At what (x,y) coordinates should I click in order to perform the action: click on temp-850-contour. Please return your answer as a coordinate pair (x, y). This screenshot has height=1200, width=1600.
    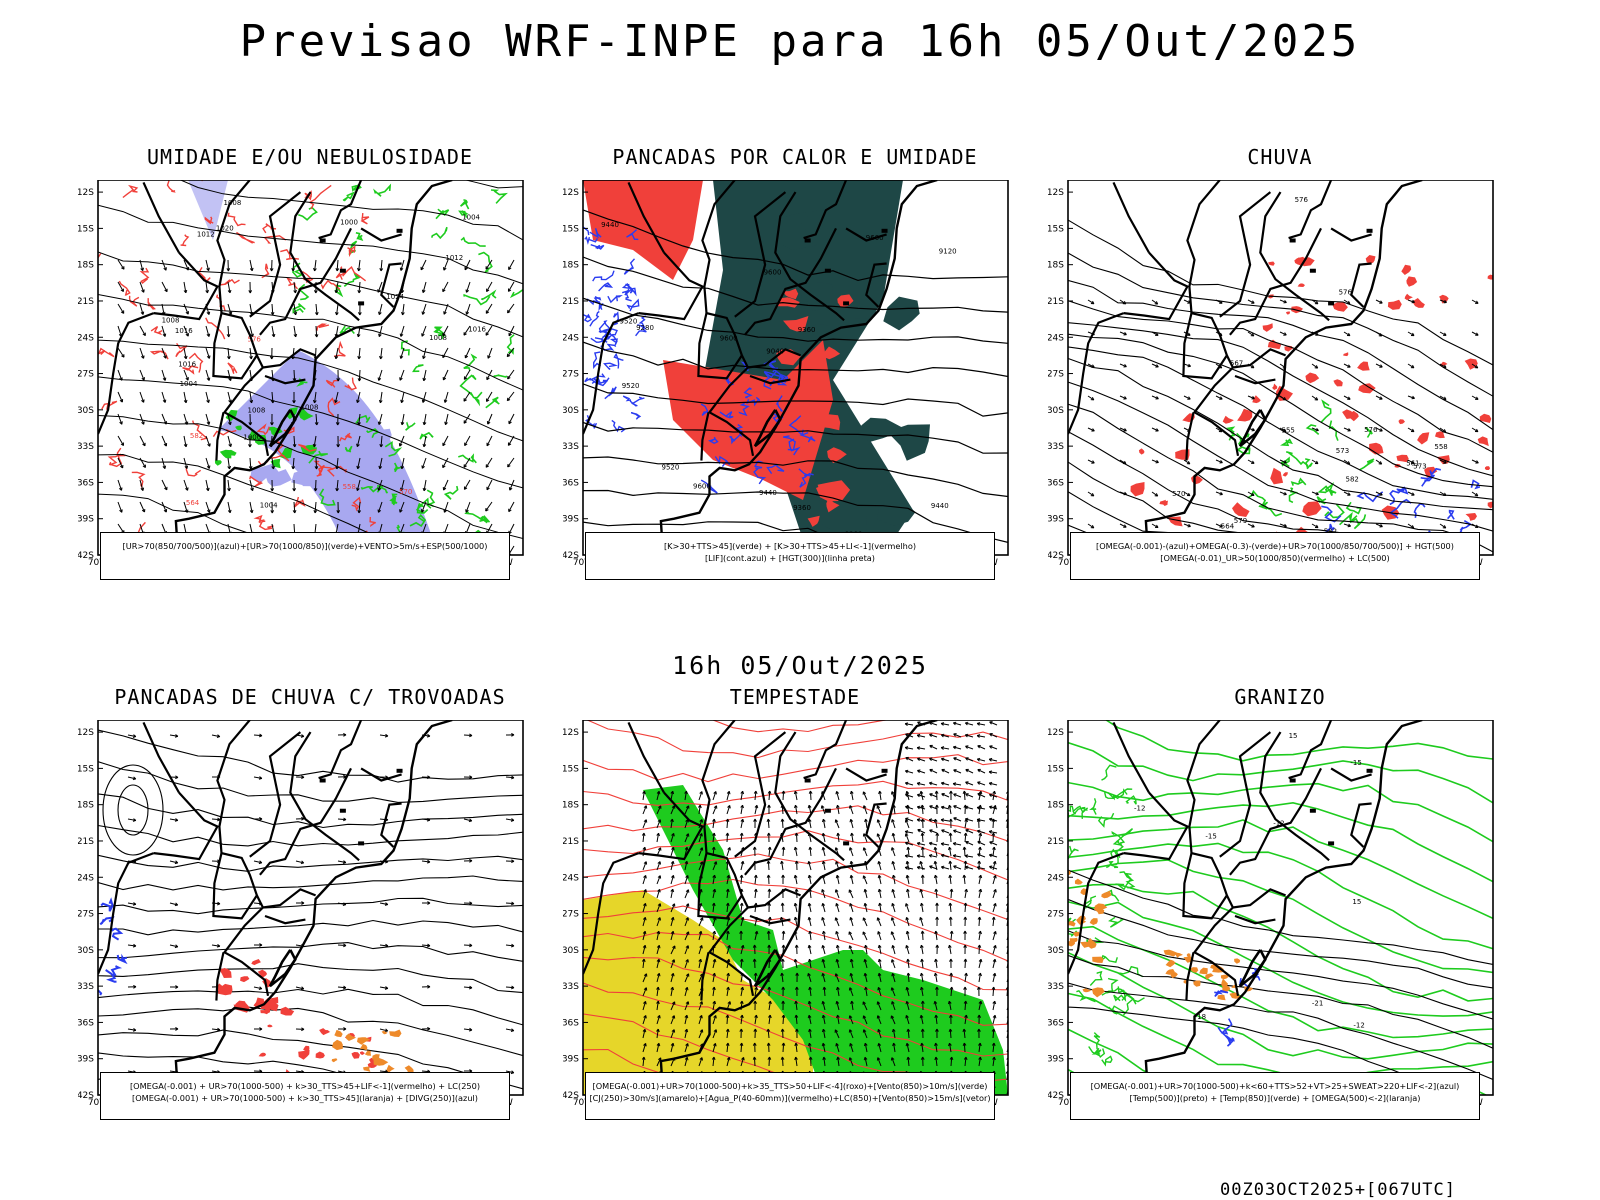
    Looking at the image, I should click on (1118, 794).